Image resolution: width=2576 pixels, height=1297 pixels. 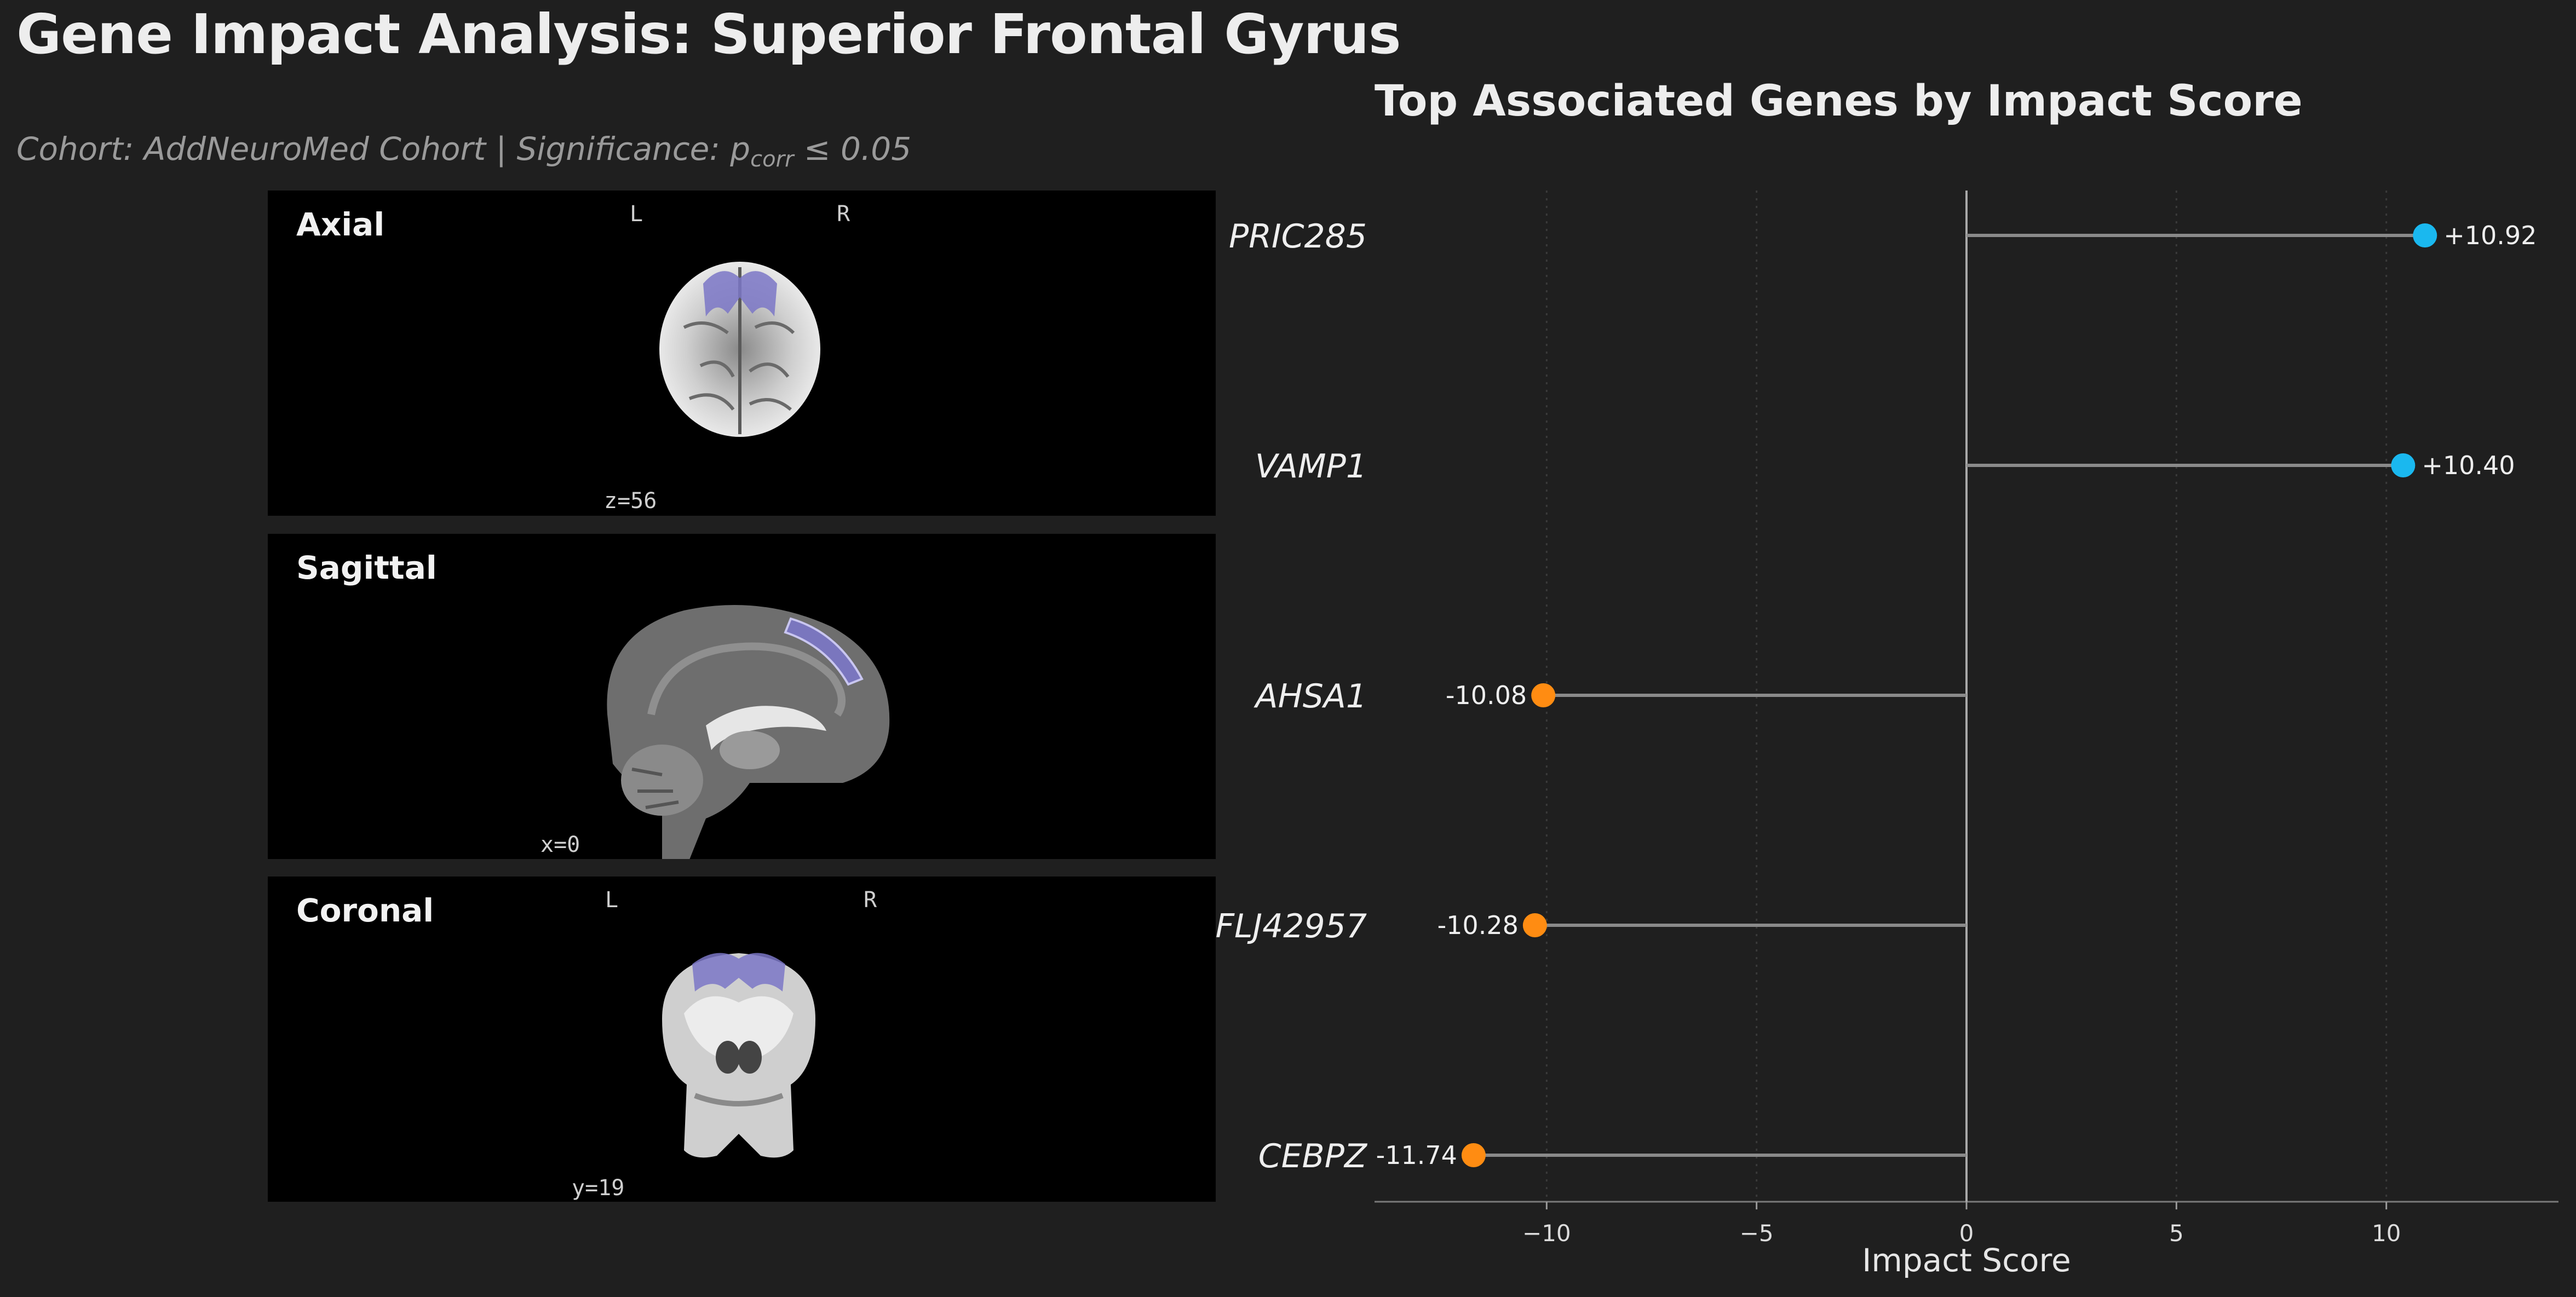 I want to click on gene-label: FLJ42957, so click(x=1291, y=927).